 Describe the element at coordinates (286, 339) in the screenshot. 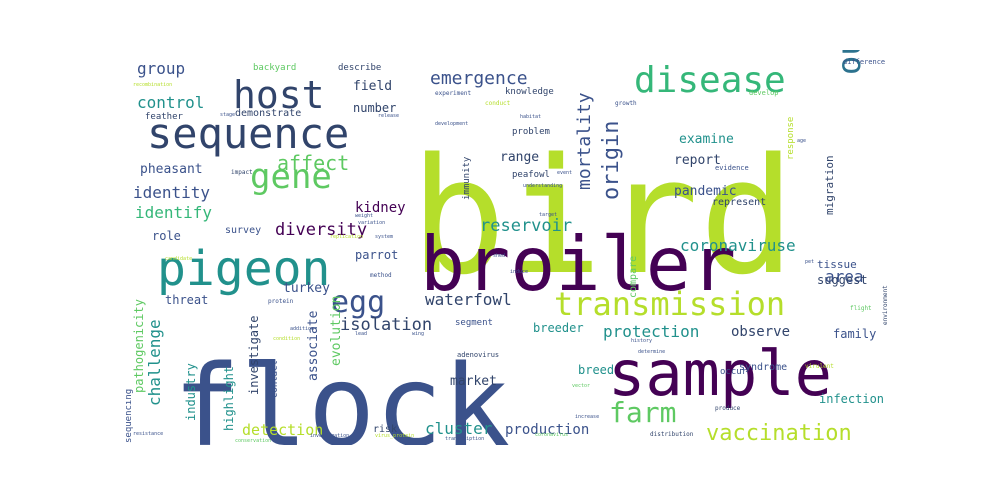

I see `word-condition: condition` at that location.